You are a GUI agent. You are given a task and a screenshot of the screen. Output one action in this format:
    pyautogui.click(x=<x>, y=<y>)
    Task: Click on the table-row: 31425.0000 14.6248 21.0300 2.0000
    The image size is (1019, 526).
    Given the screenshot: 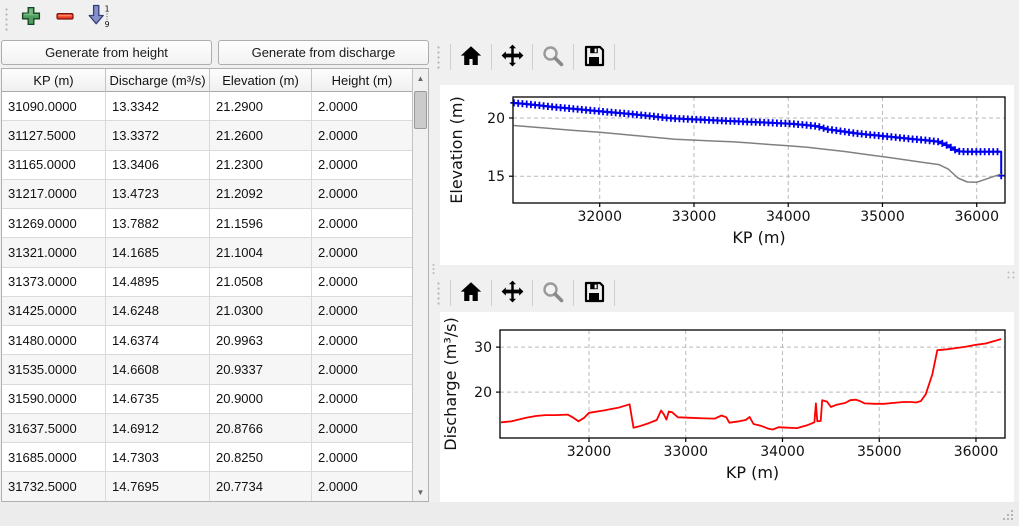 What is the action you would take?
    pyautogui.click(x=207, y=311)
    